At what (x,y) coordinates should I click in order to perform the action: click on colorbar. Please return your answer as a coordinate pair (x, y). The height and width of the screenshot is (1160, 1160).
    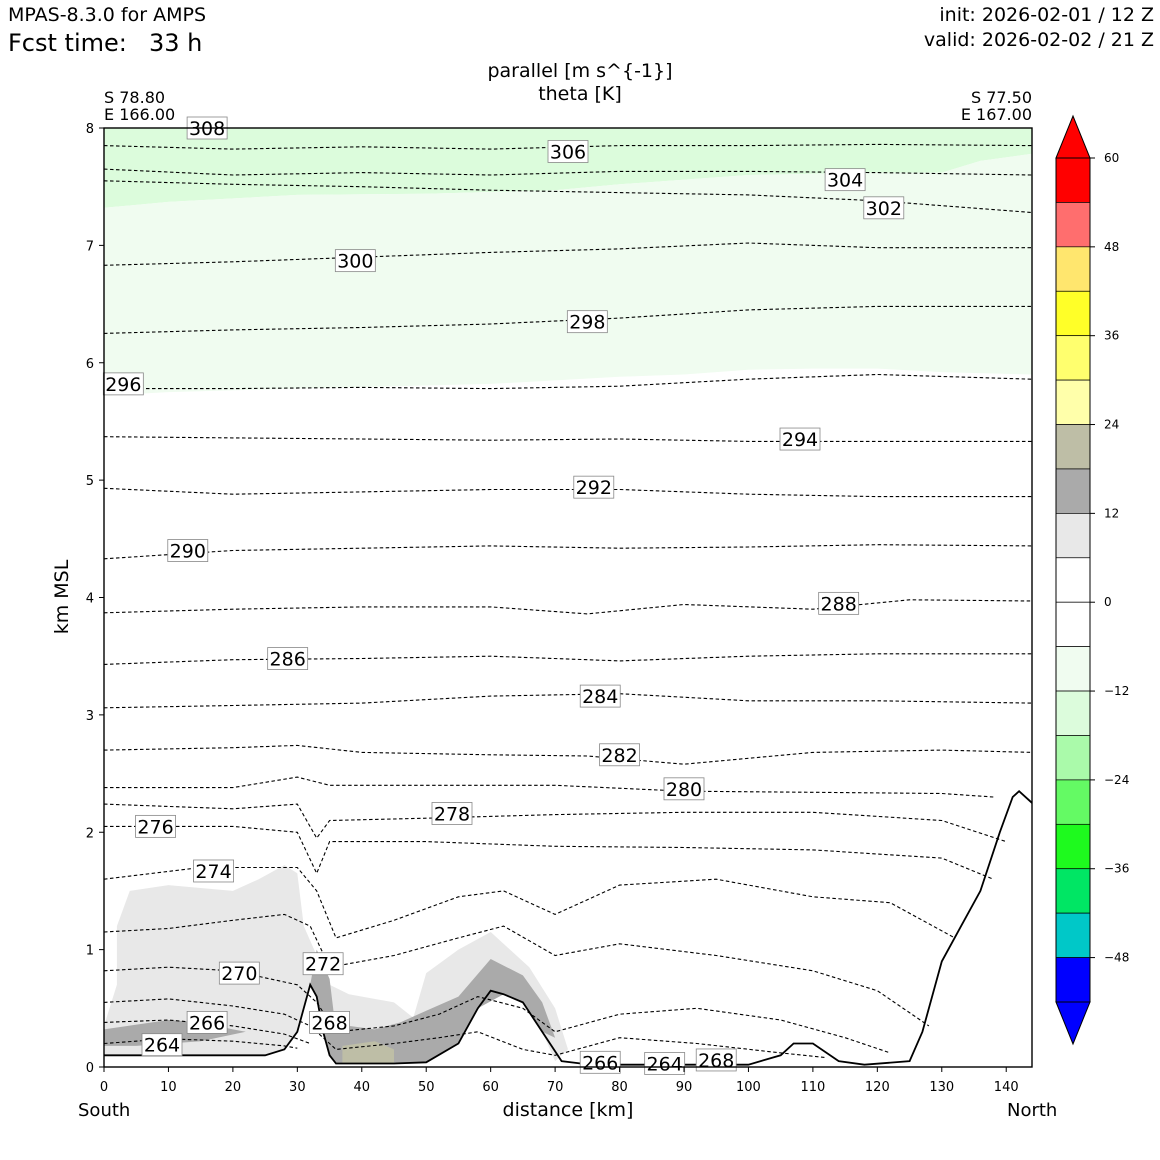
    Looking at the image, I should click on (1073, 580).